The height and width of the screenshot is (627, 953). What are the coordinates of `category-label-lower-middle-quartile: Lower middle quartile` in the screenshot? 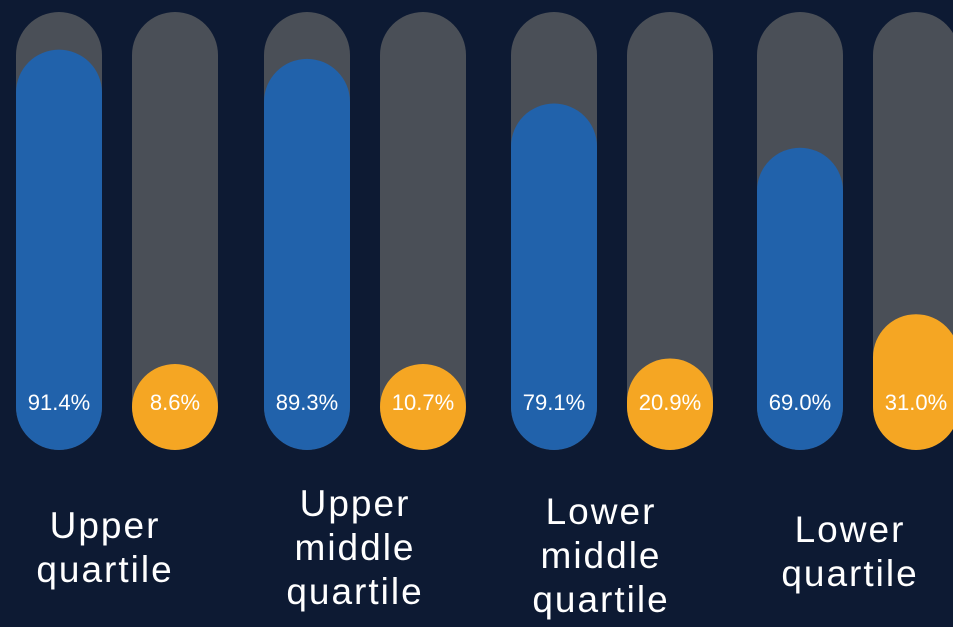 It's located at (601, 555).